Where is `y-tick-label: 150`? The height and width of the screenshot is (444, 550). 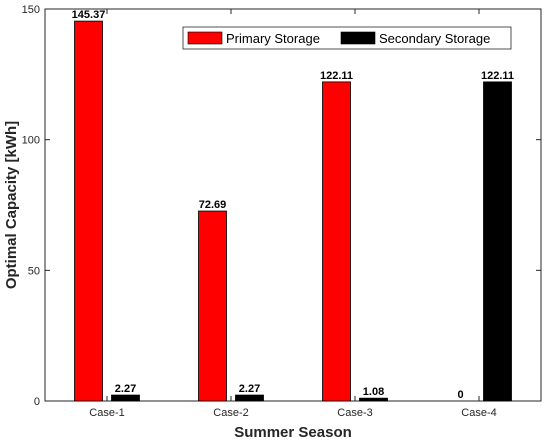 y-tick-label: 150 is located at coordinates (31, 10).